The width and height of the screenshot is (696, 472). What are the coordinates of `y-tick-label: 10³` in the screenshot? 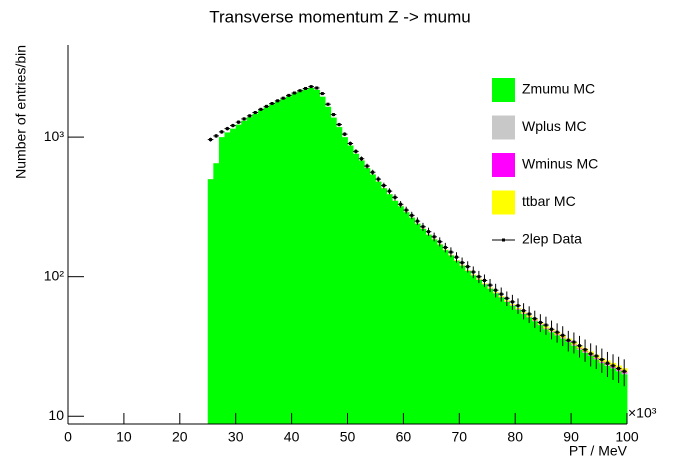 It's located at (54, 136).